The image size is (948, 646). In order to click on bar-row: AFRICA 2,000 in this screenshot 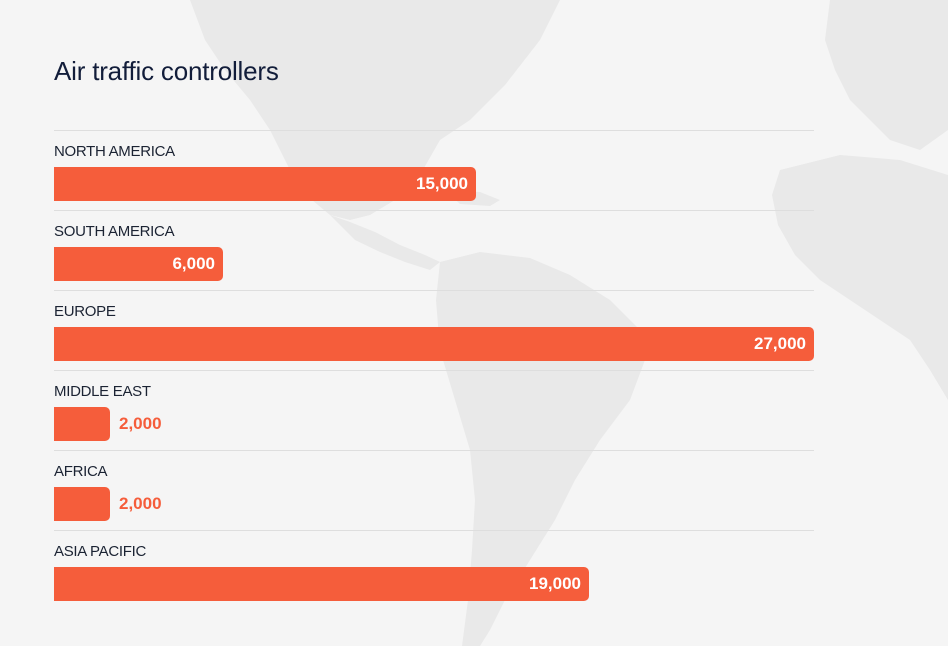, I will do `click(434, 490)`.